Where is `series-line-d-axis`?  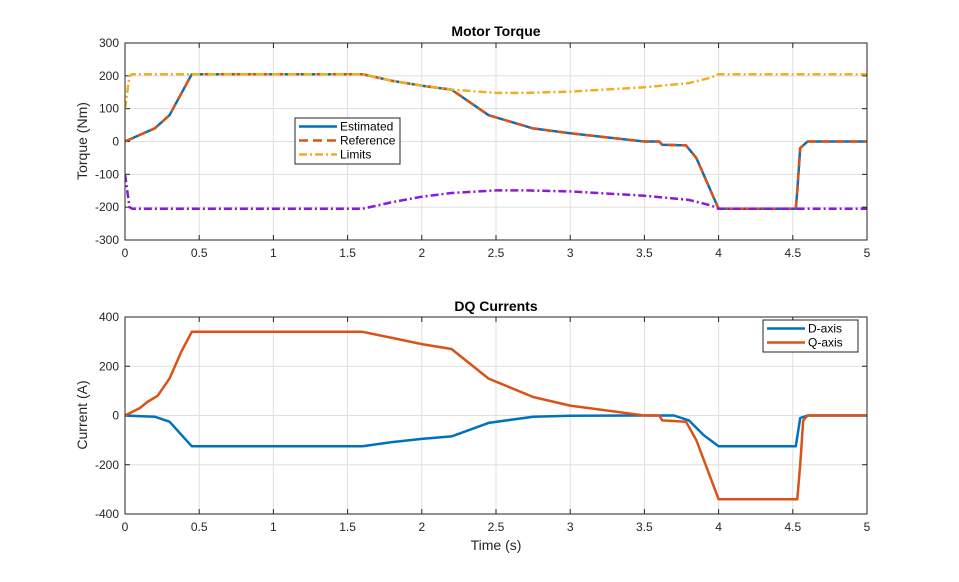 series-line-d-axis is located at coordinates (496, 431).